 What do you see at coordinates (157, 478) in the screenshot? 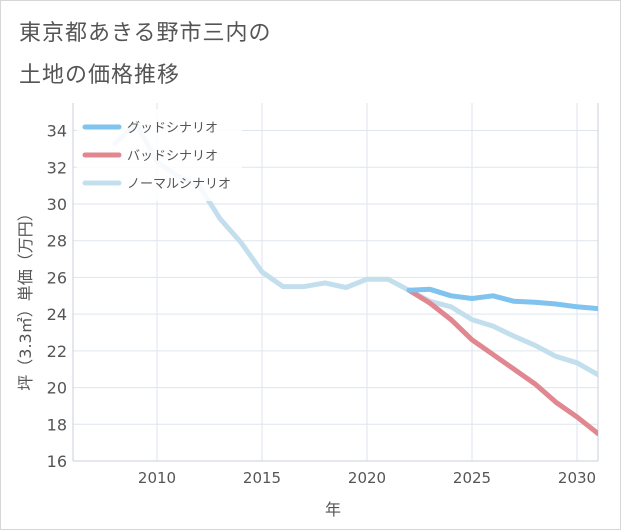
I see `x-tick-label: 2010` at bounding box center [157, 478].